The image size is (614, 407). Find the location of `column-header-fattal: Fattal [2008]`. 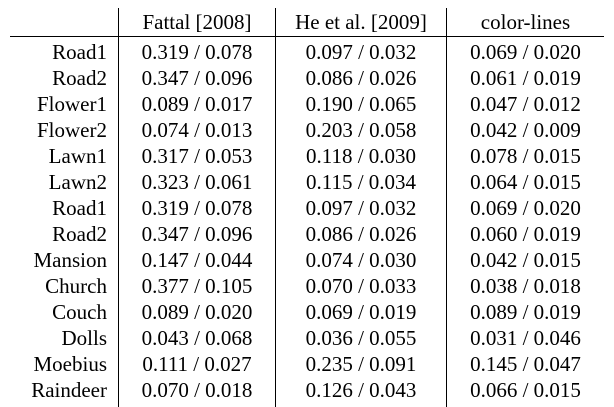

column-header-fattal: Fattal [2008] is located at coordinates (197, 22).